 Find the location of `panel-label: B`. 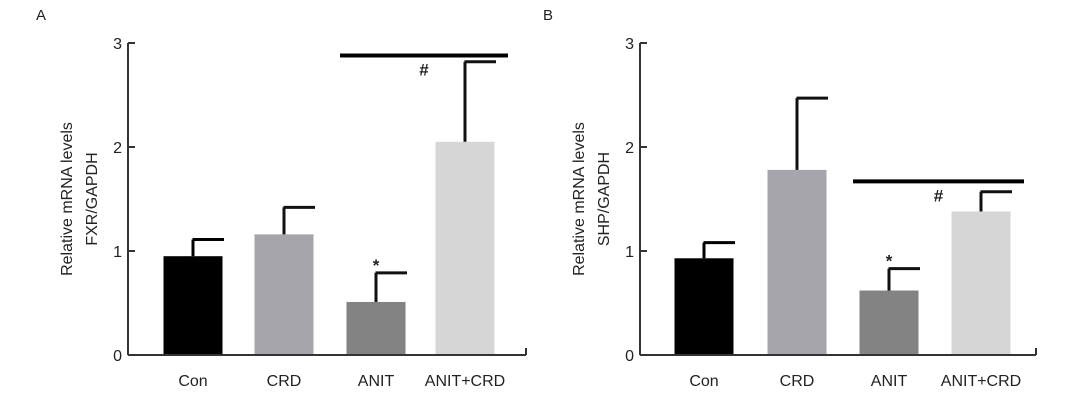

panel-label: B is located at coordinates (548, 15).